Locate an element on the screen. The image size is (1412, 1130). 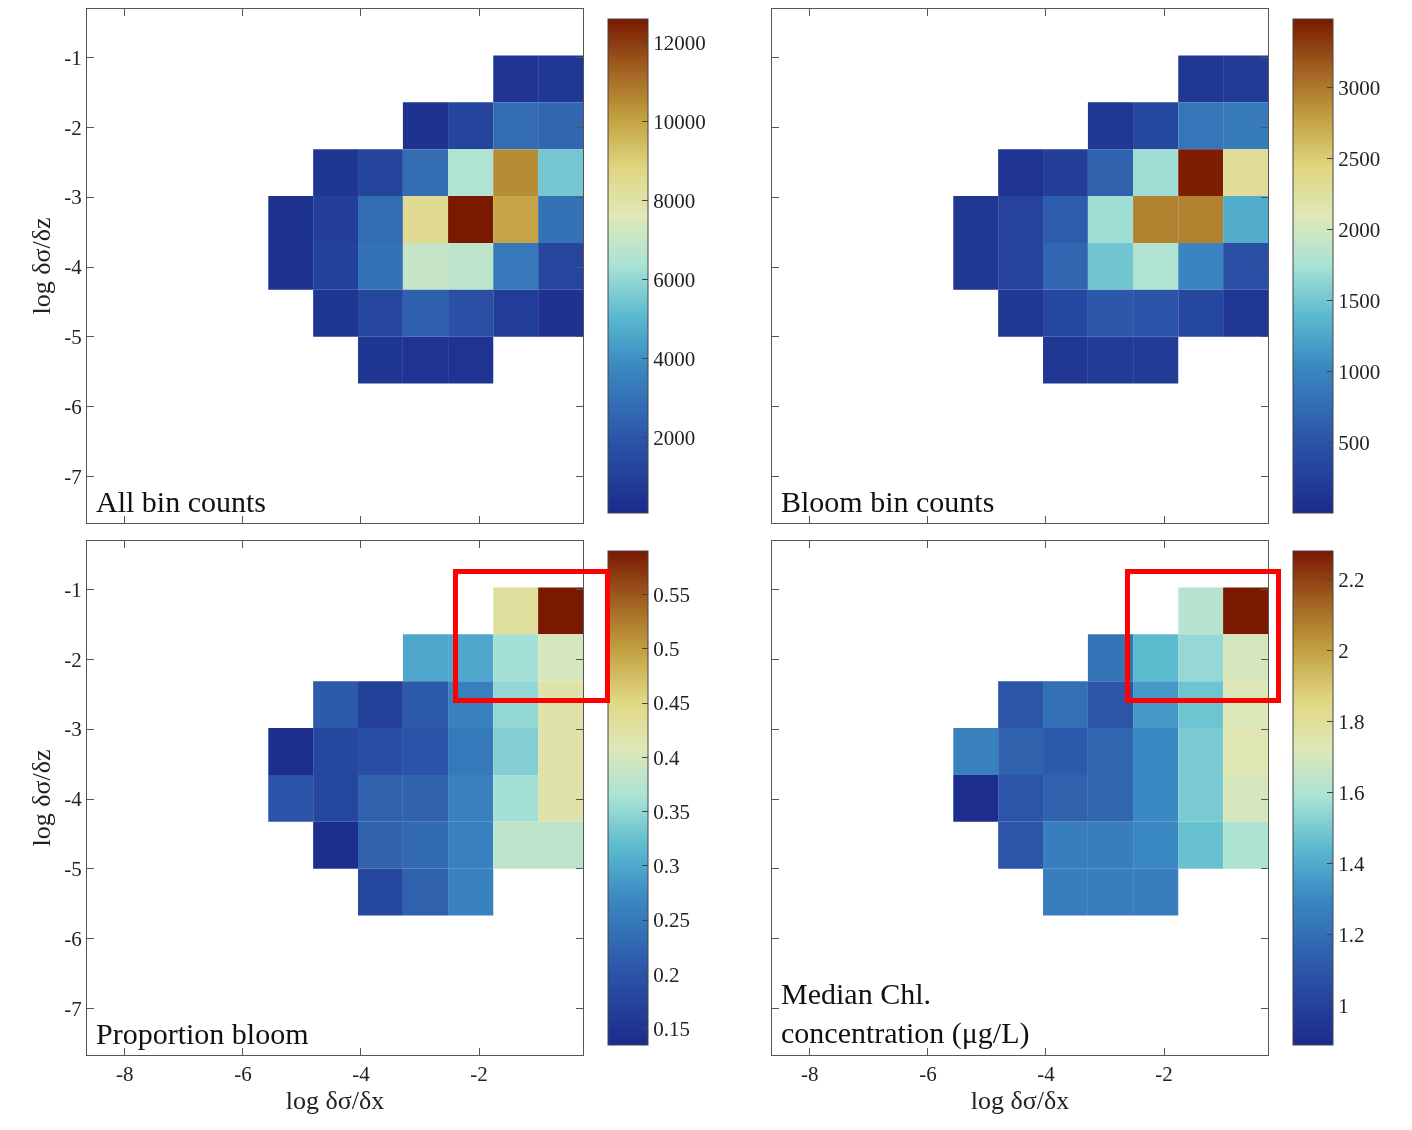
color-bar-label: 0.45 is located at coordinates (671, 703).